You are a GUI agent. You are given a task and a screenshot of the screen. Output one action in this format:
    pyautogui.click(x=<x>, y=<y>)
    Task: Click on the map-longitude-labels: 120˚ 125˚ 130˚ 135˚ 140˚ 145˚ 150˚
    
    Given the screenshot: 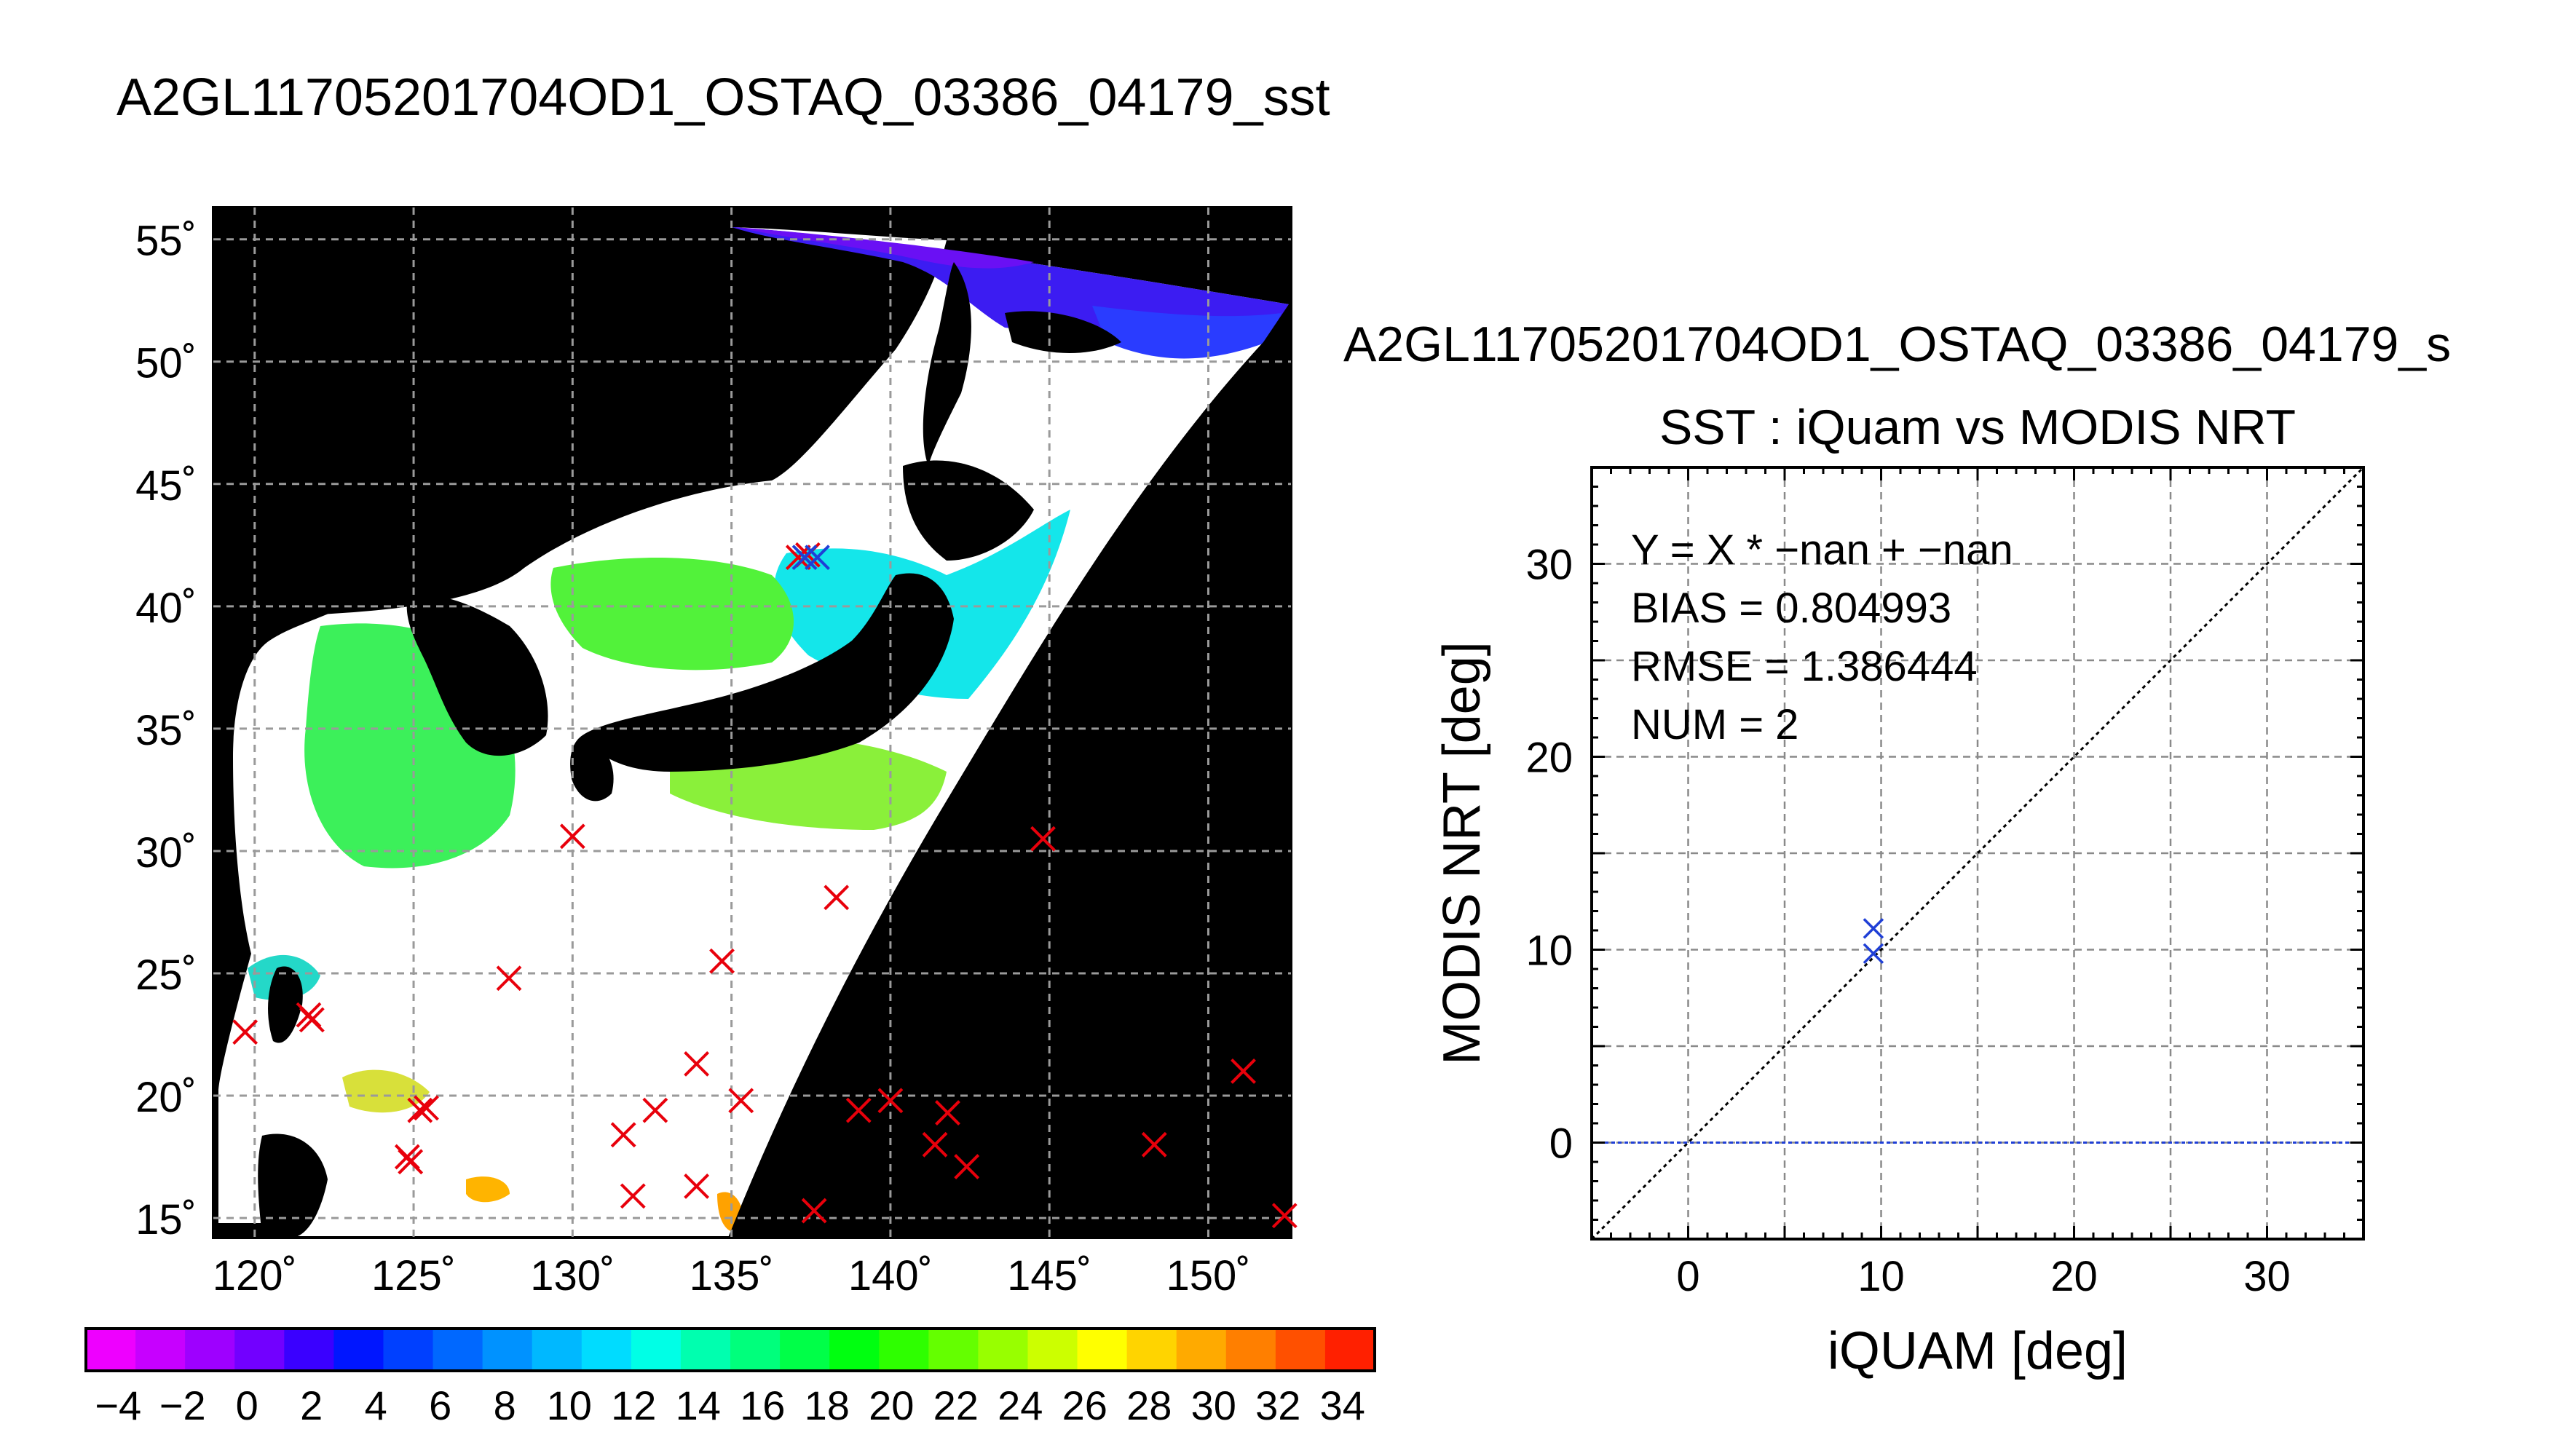 What is the action you would take?
    pyautogui.click(x=732, y=1275)
    